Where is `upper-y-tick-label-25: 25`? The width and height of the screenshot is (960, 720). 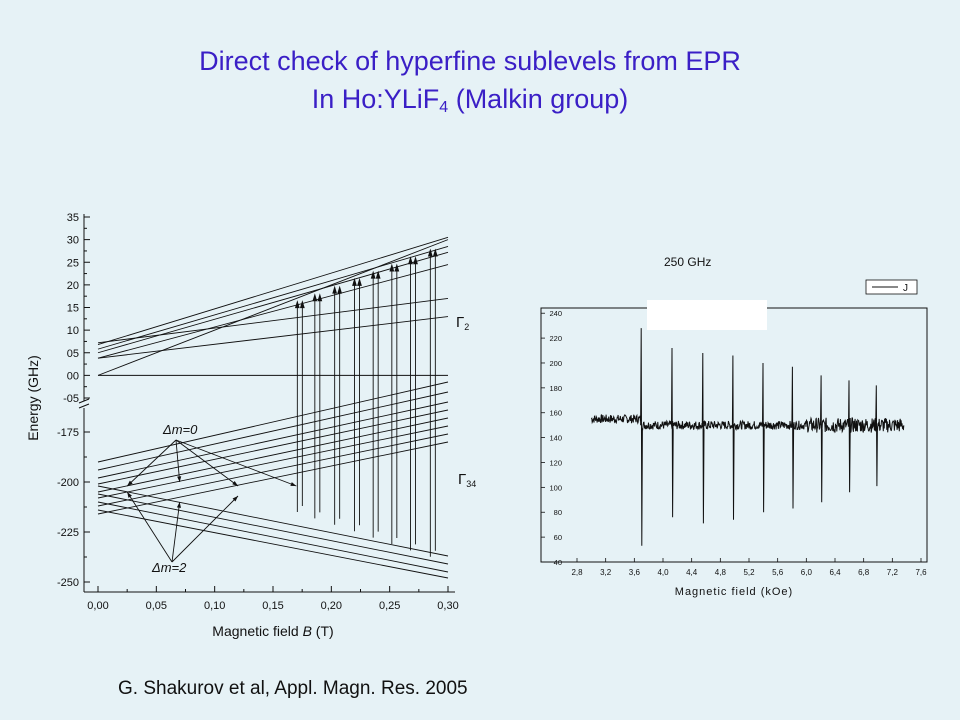 upper-y-tick-label-25: 25 is located at coordinates (73, 263).